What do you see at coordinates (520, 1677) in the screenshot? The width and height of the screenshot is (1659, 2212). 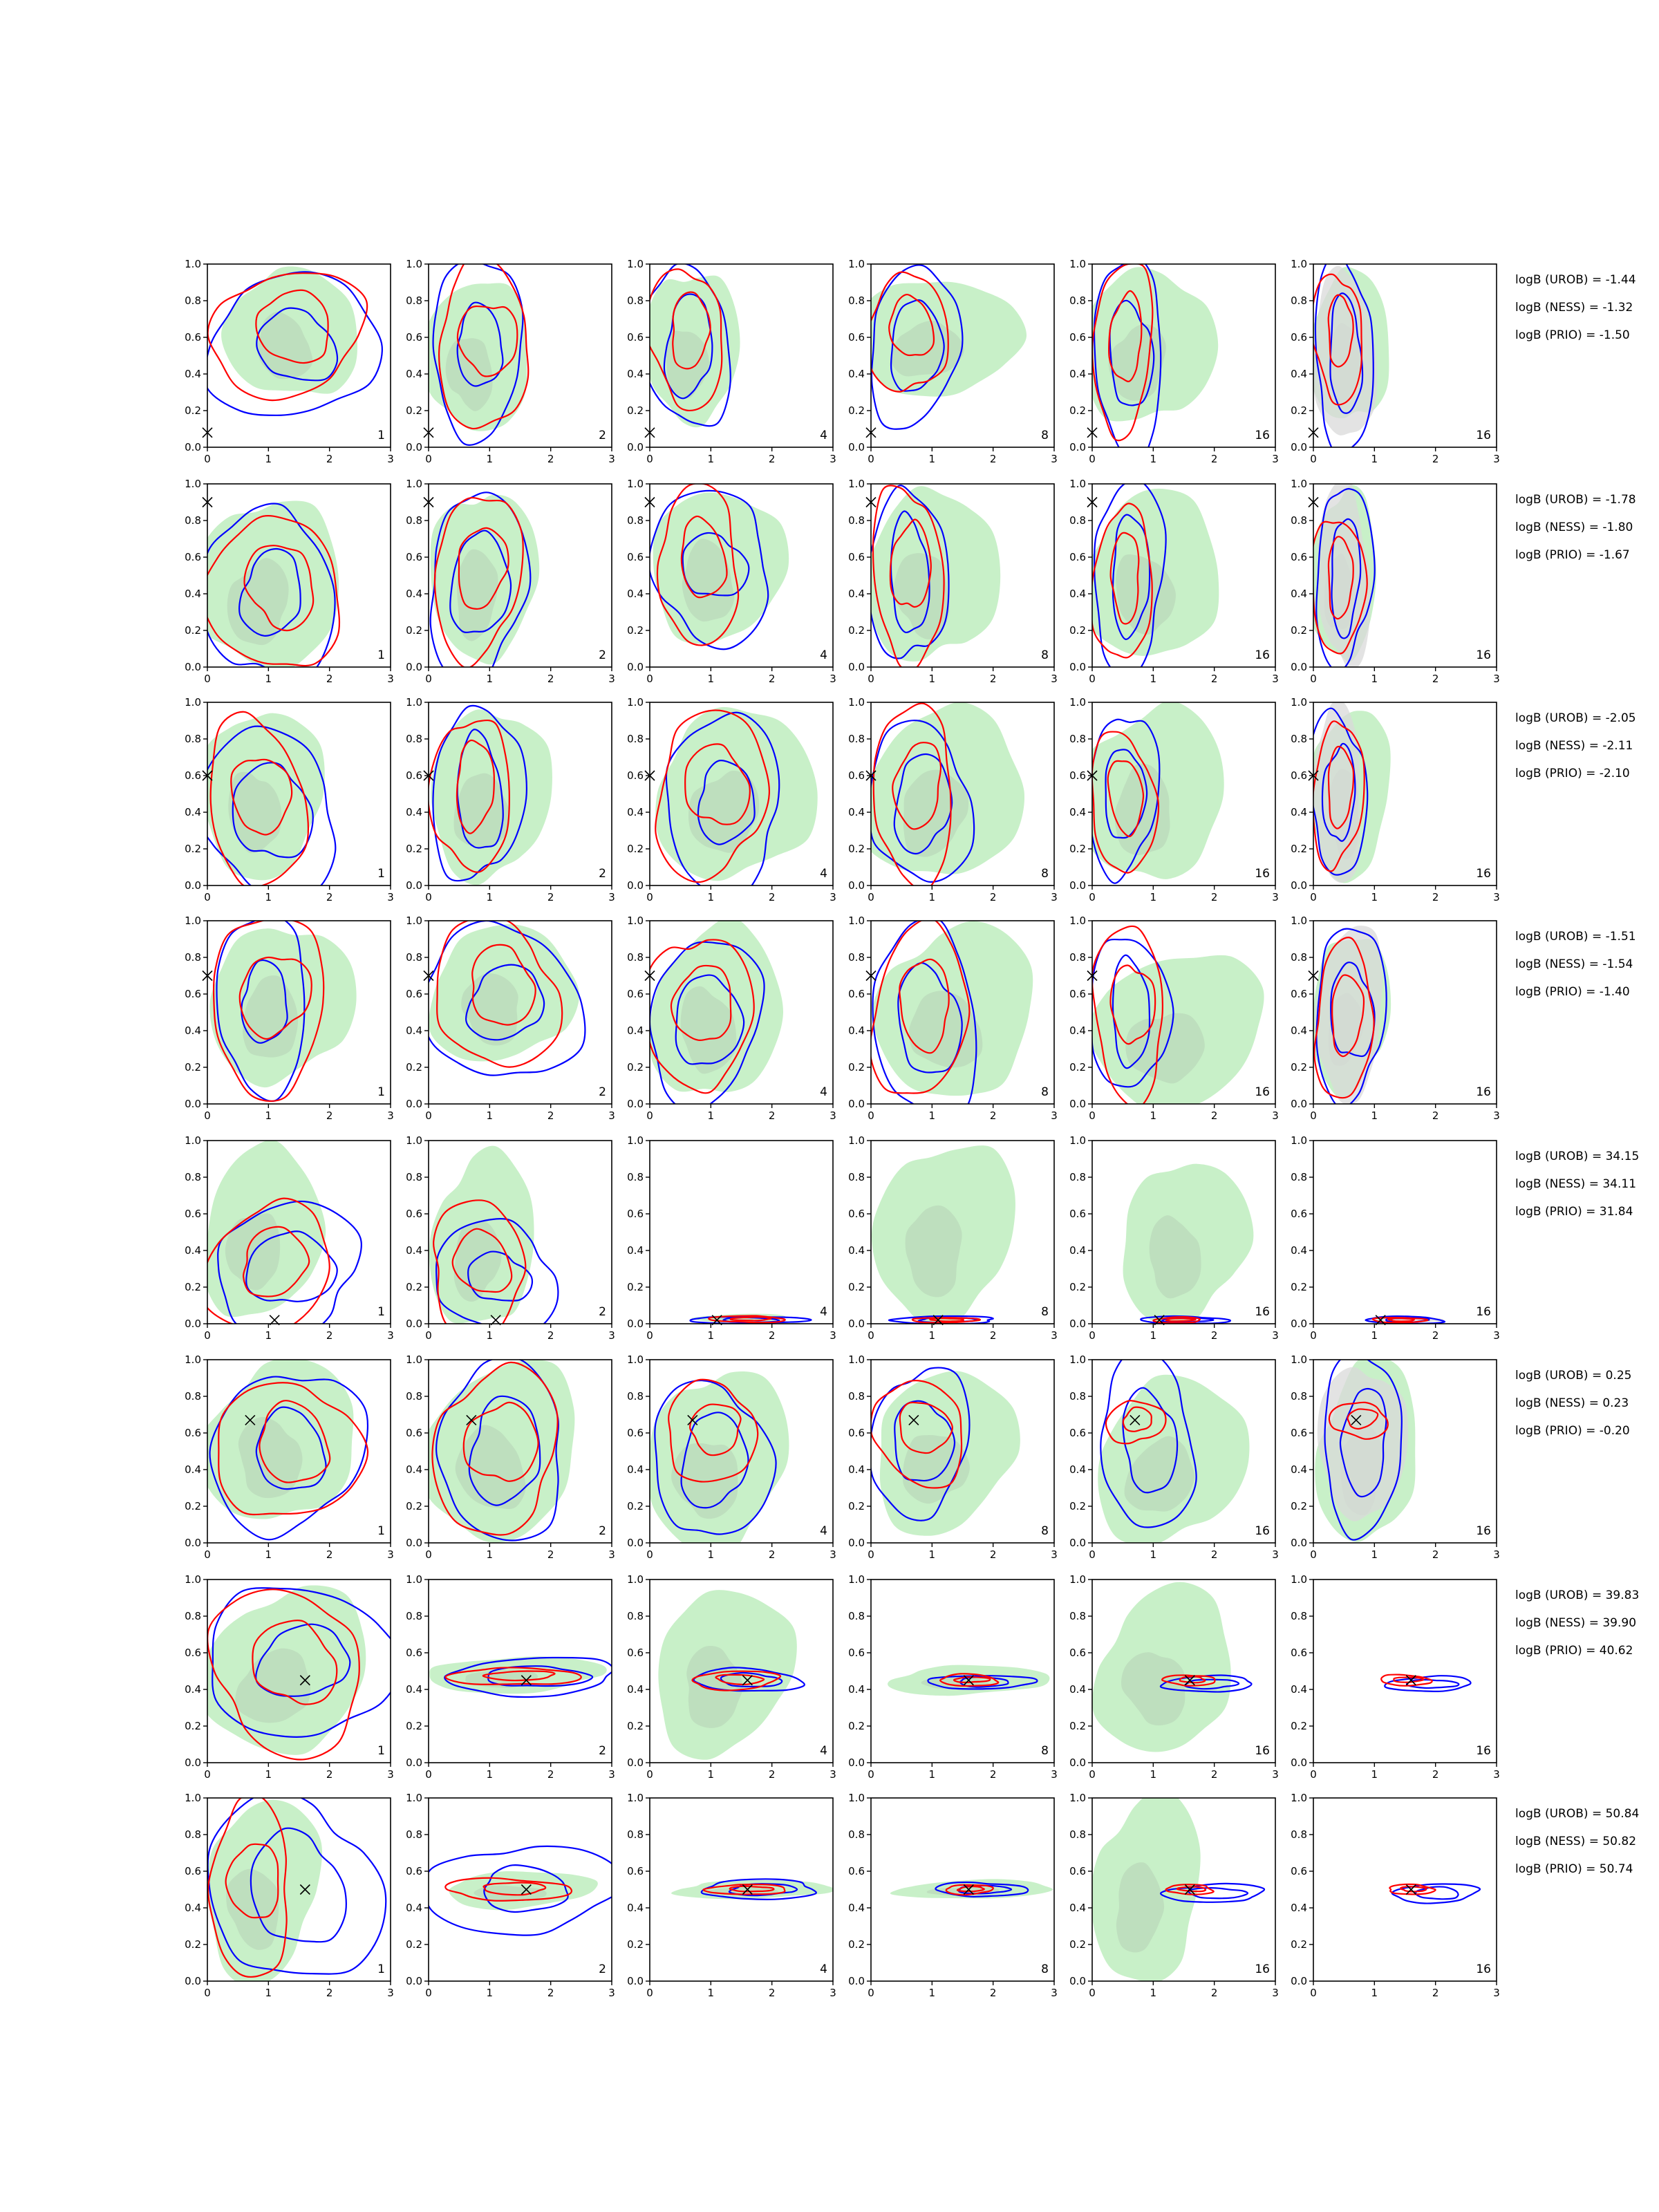 I see `panel-r7-c2` at bounding box center [520, 1677].